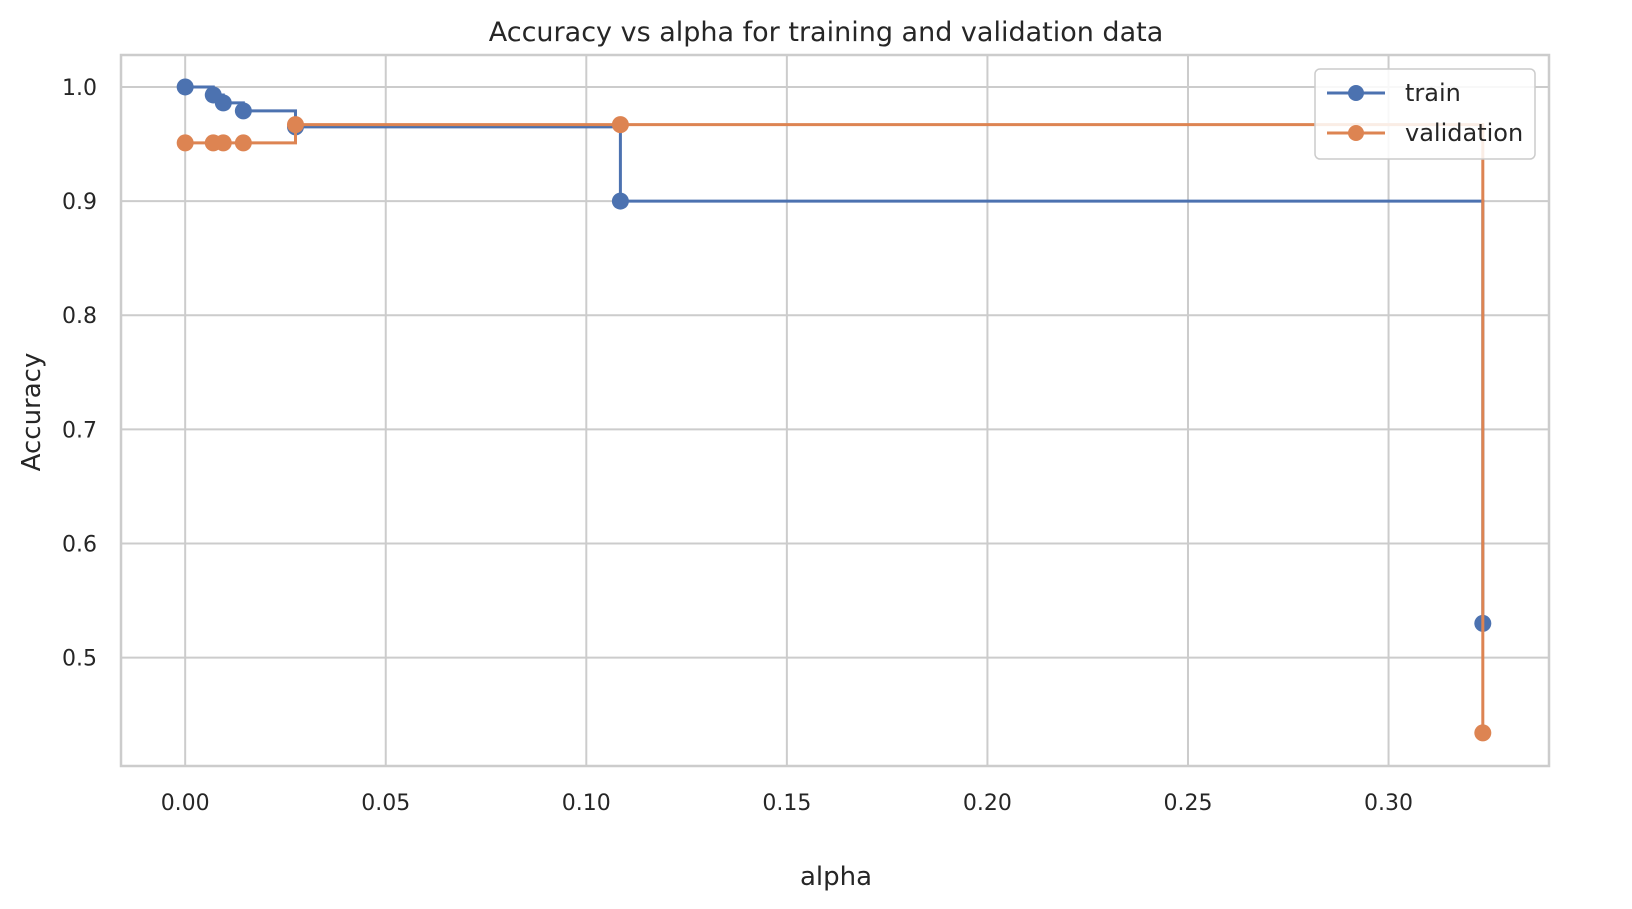 This screenshot has height=909, width=1632. Describe the element at coordinates (385, 803) in the screenshot. I see `x-tick-label: 0.05` at that location.